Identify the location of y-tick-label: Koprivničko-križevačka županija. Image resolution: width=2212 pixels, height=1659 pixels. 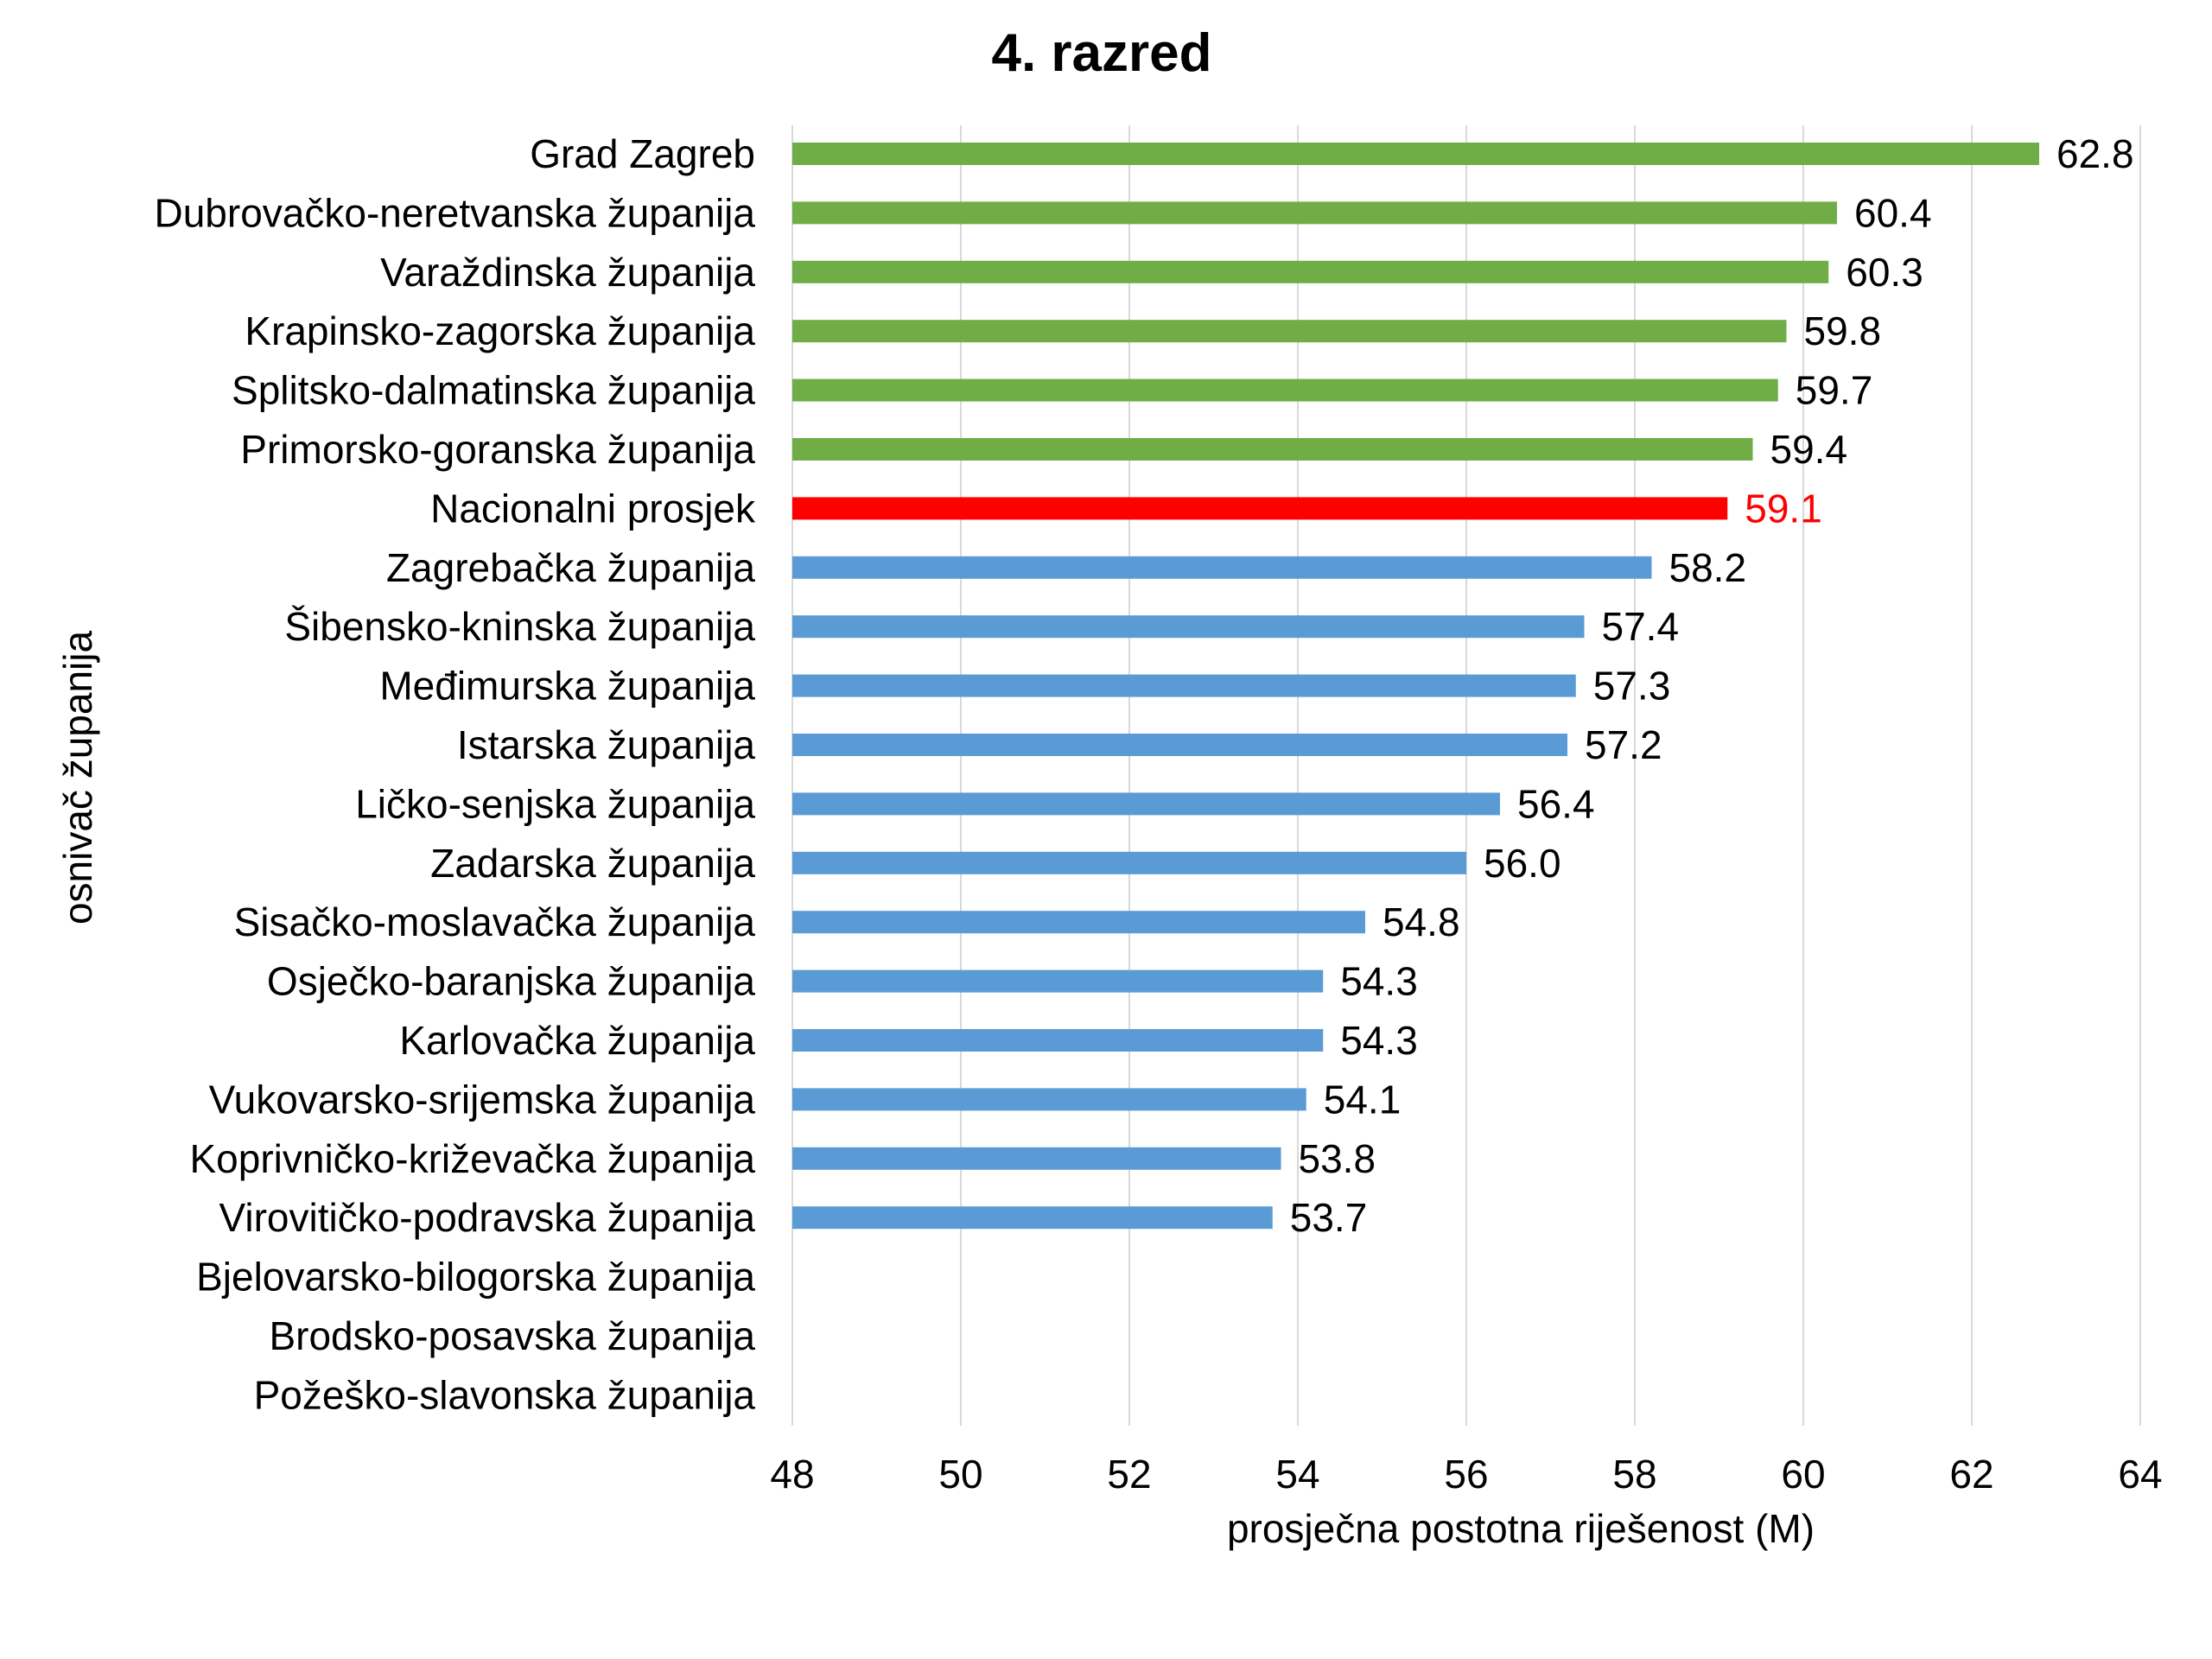
(472, 1158).